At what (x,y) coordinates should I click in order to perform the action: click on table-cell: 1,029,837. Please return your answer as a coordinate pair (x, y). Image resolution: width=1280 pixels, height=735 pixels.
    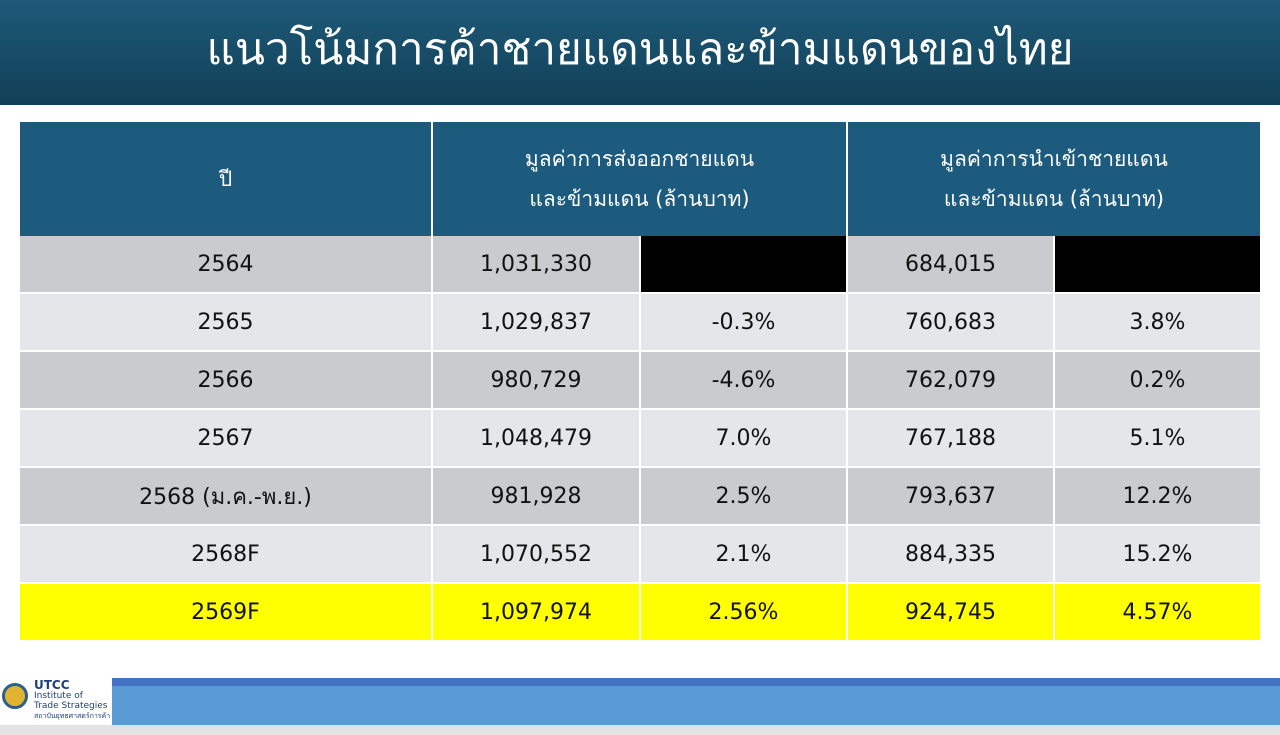
    Looking at the image, I should click on (537, 323).